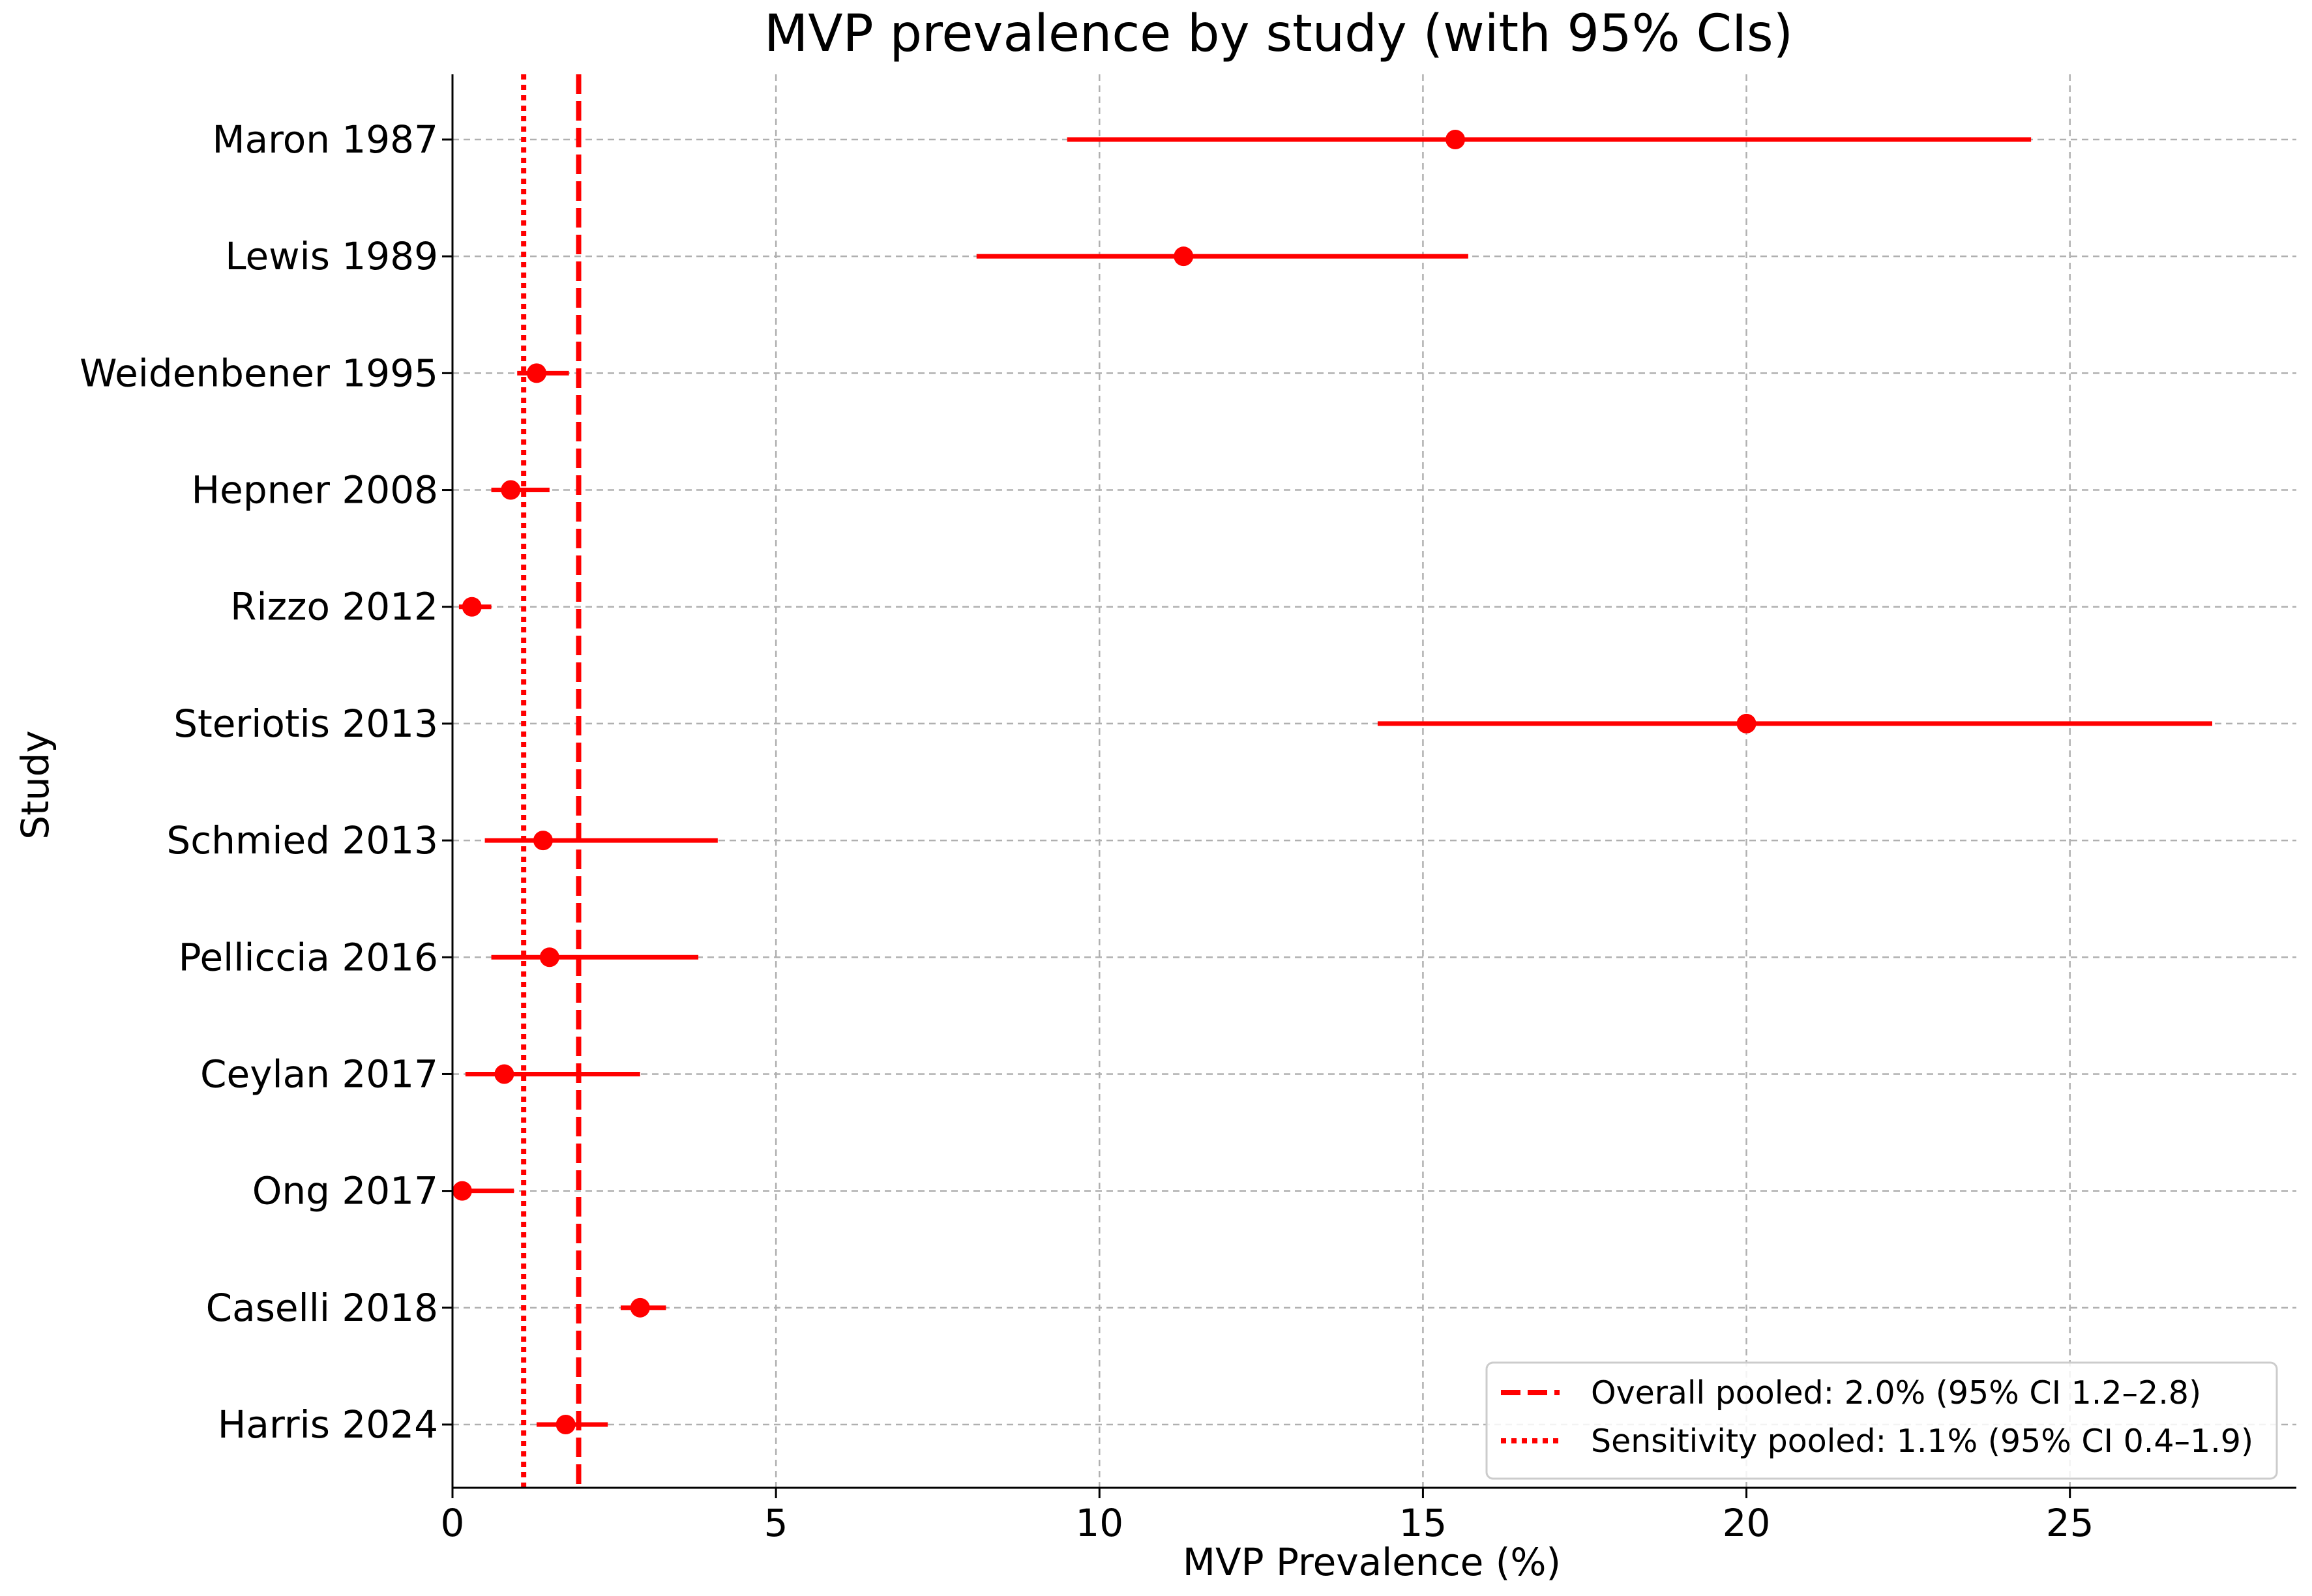 This screenshot has height=1596, width=2312. Describe the element at coordinates (325, 139) in the screenshot. I see `y-tick-label: Maron 1987` at that location.